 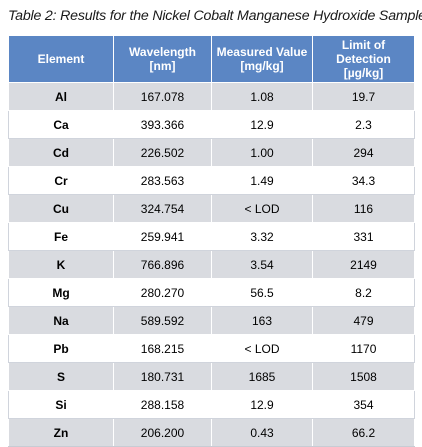 What do you see at coordinates (162, 96) in the screenshot?
I see `cell-wavelength: 167.078` at bounding box center [162, 96].